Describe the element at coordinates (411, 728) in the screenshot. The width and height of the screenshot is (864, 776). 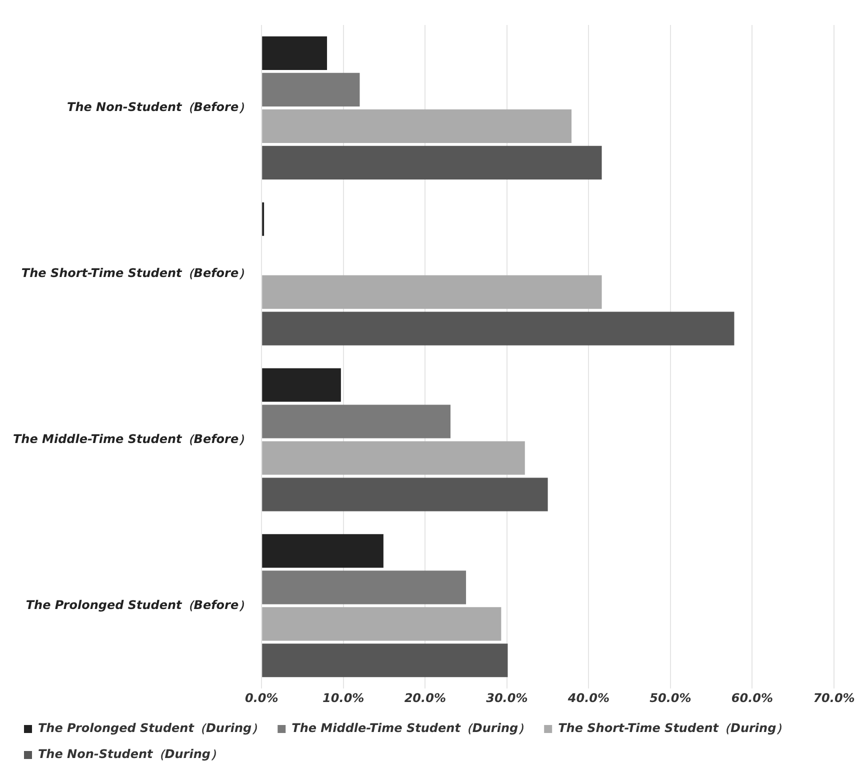
I see `legend-label: The Middle-Time Student（During）` at that location.